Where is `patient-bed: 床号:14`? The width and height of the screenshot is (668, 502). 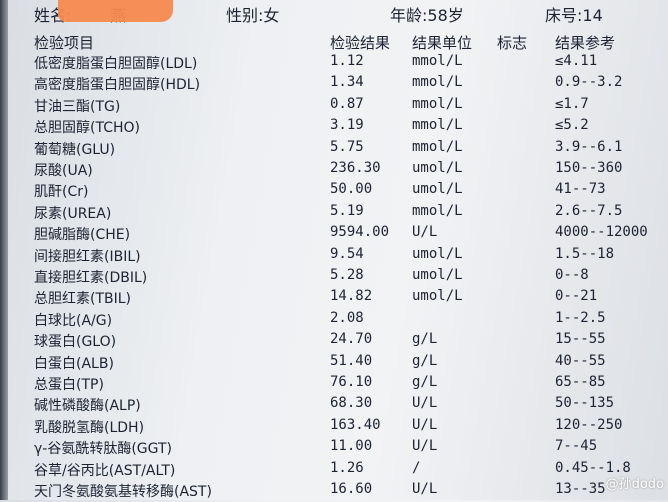 patient-bed: 床号:14 is located at coordinates (574, 15).